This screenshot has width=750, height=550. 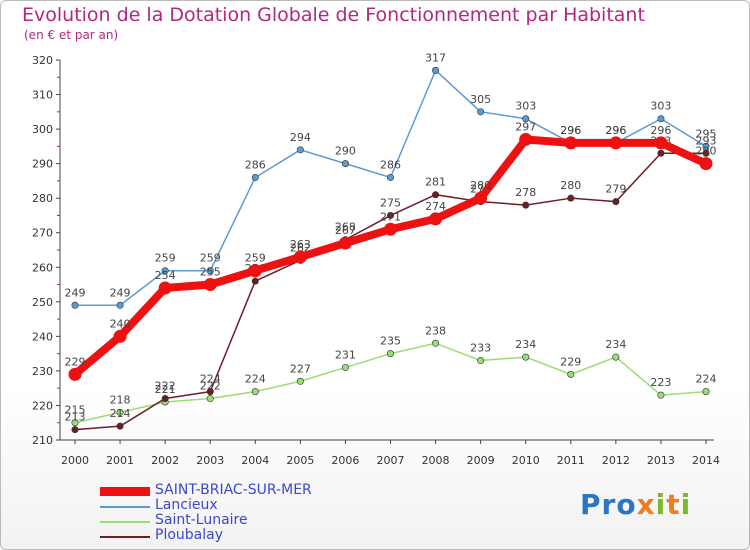 I want to click on x-tick-label: 2002, so click(x=165, y=460).